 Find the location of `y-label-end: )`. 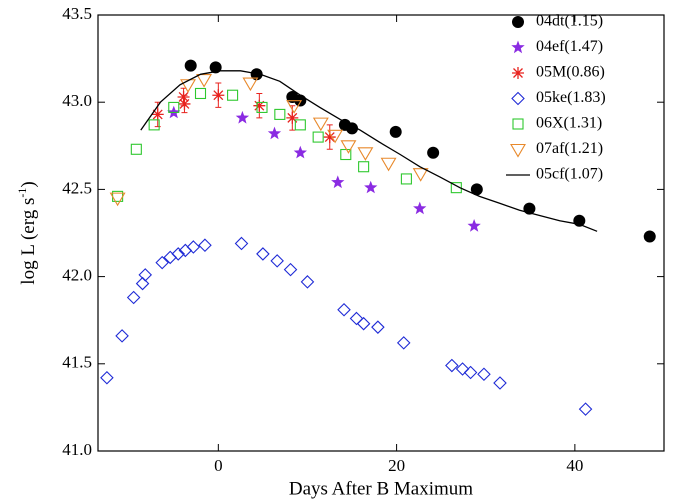

y-label-end: ) is located at coordinates (28, 184).